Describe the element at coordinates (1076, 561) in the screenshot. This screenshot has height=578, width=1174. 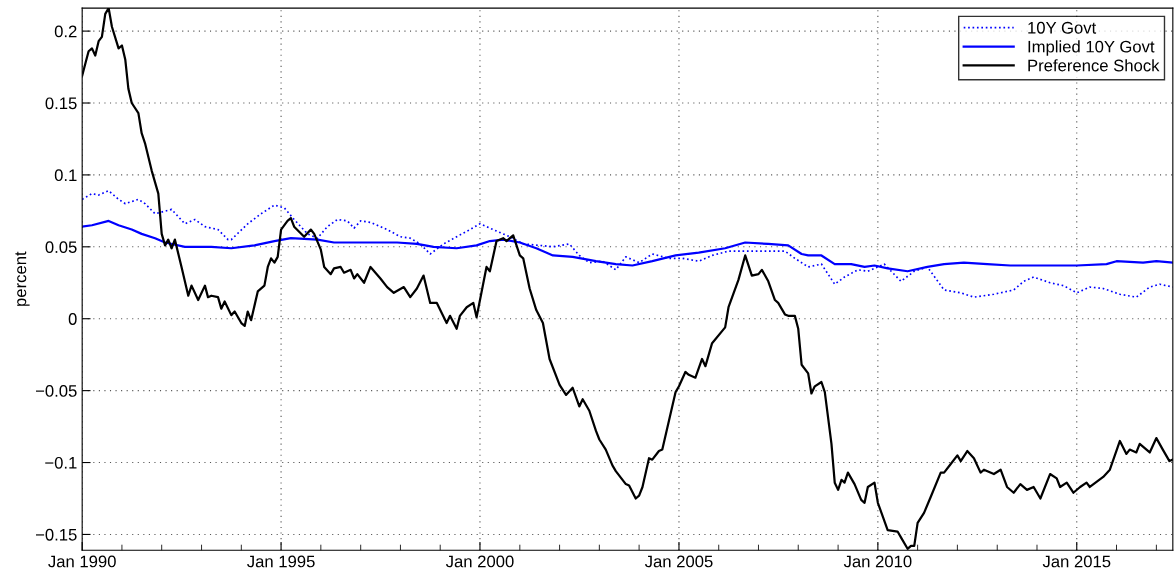
I see `x-tick-label: Jan 2015` at that location.